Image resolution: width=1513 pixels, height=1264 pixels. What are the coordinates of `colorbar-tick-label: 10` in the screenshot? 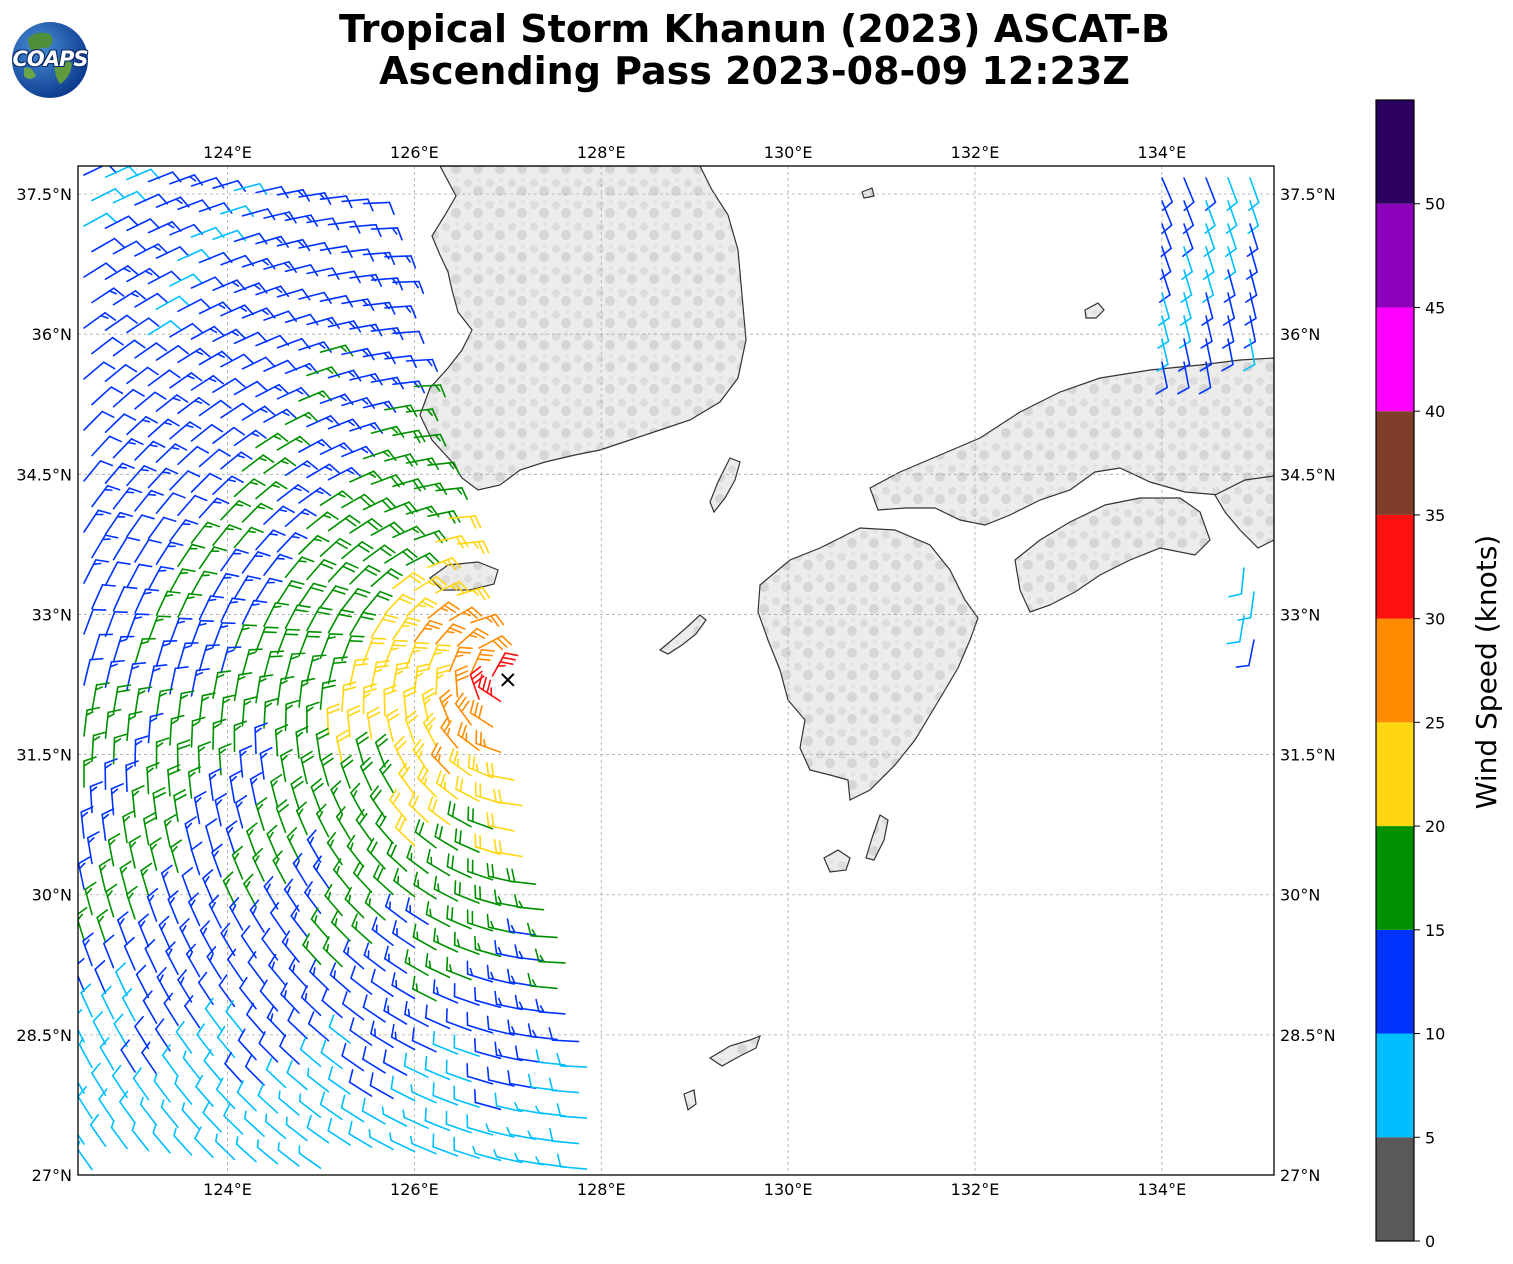 It's located at (1435, 1034).